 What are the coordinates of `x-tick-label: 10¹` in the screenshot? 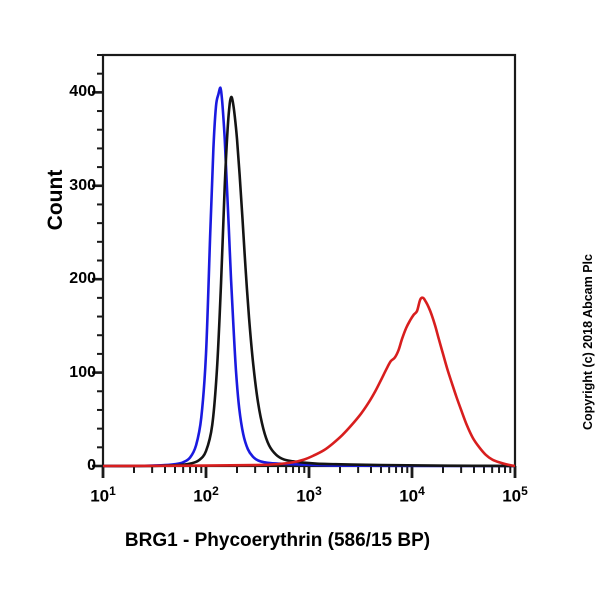 It's located at (103, 495).